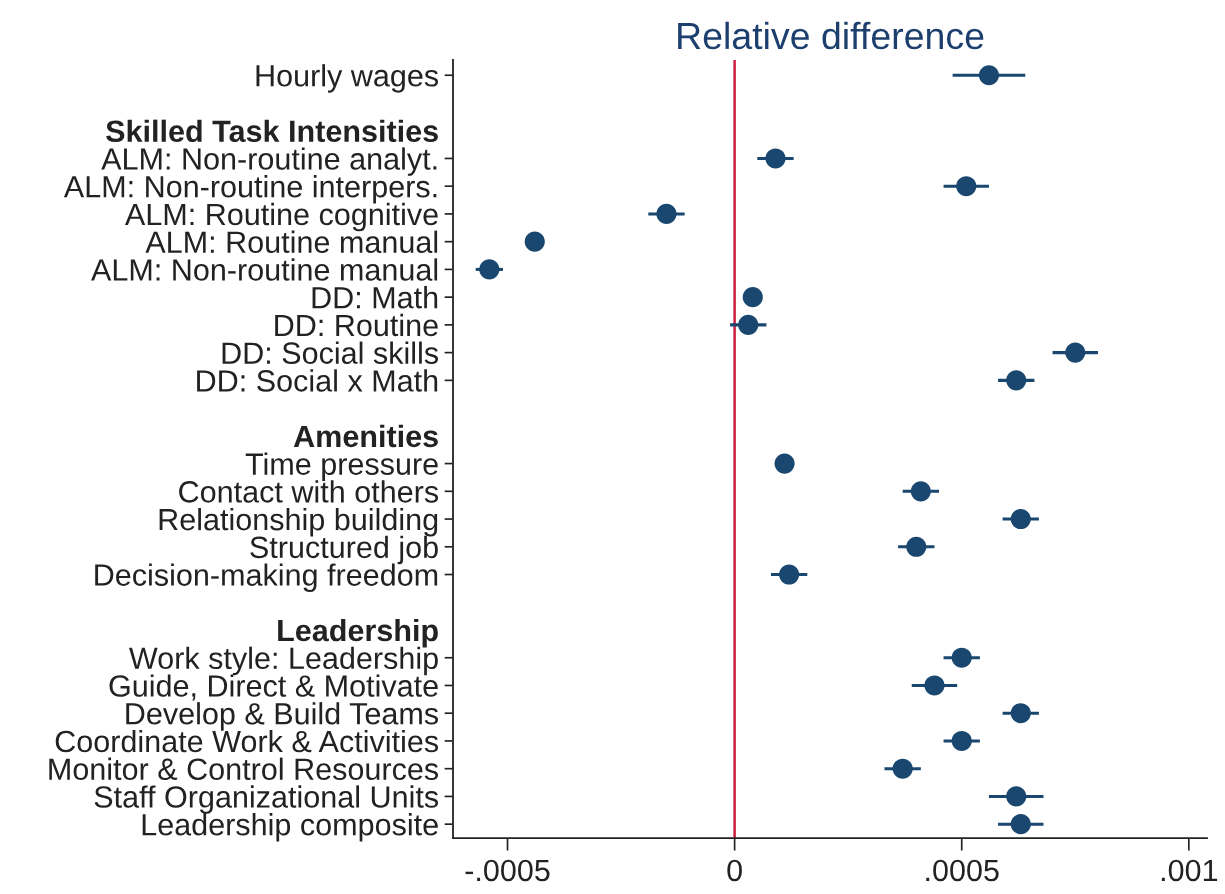 Image resolution: width=1225 pixels, height=894 pixels. I want to click on y-tick-label: Monitor & Control Resources, so click(244, 769).